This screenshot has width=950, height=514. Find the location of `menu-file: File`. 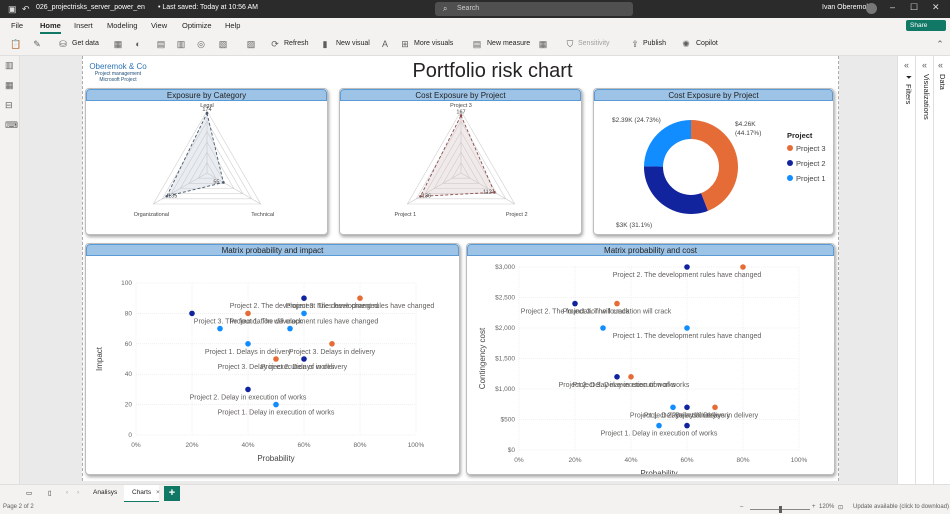

menu-file: File is located at coordinates (17, 25).